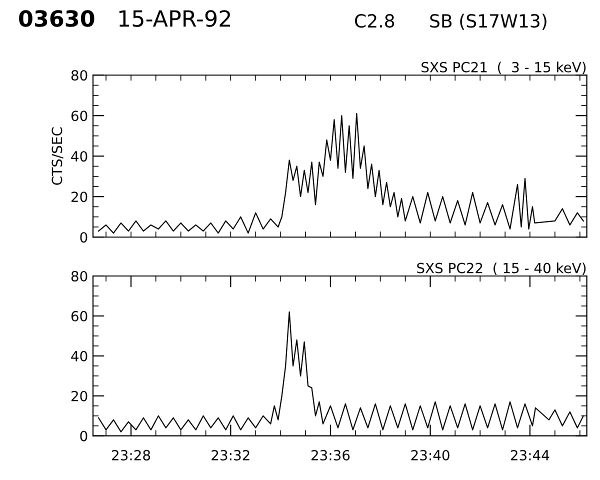  Describe the element at coordinates (501, 268) in the screenshot. I see `chart-title: SXS PC22 ( 15 - 40 keV)` at that location.